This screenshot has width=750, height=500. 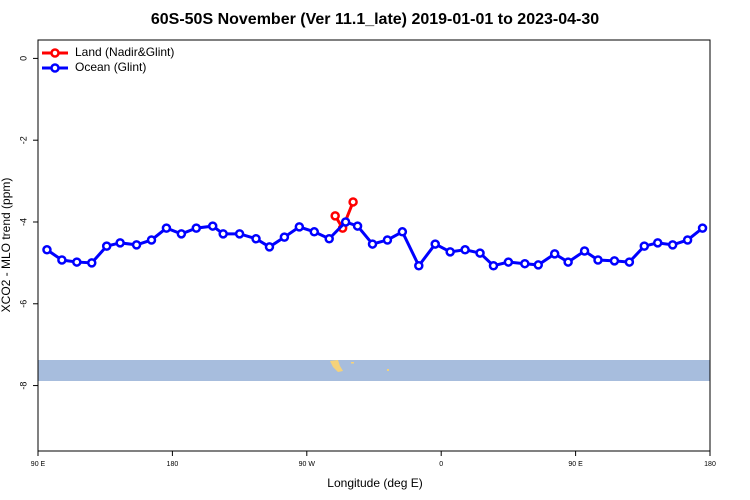 What do you see at coordinates (441, 464) in the screenshot?
I see `x-tick-label: 0` at bounding box center [441, 464].